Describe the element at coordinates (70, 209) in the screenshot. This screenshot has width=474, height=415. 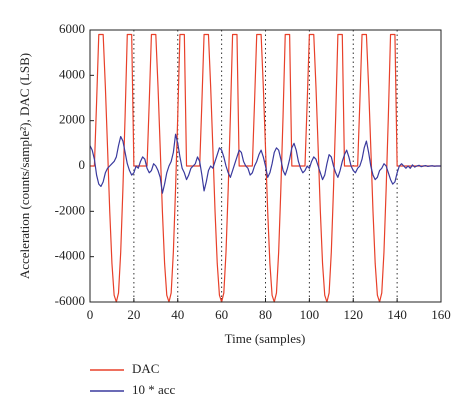
I see `y-tick-label: -2000` at that location.